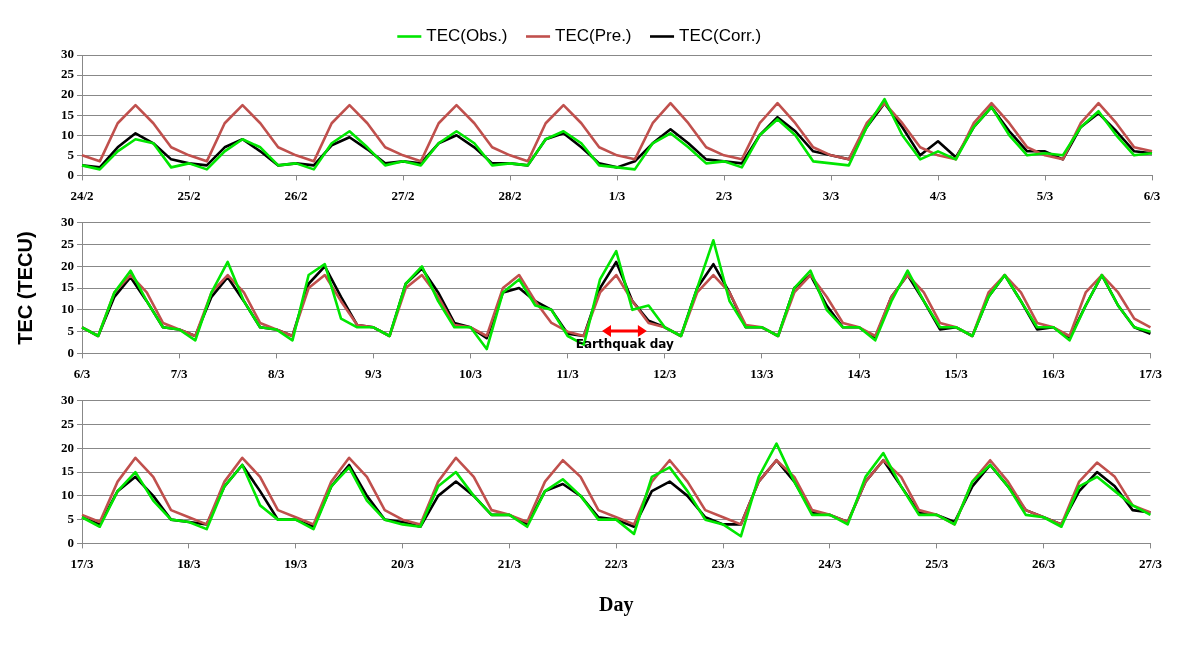 This screenshot has width=1178, height=661. I want to click on x-tick-label: 18/3, so click(189, 563).